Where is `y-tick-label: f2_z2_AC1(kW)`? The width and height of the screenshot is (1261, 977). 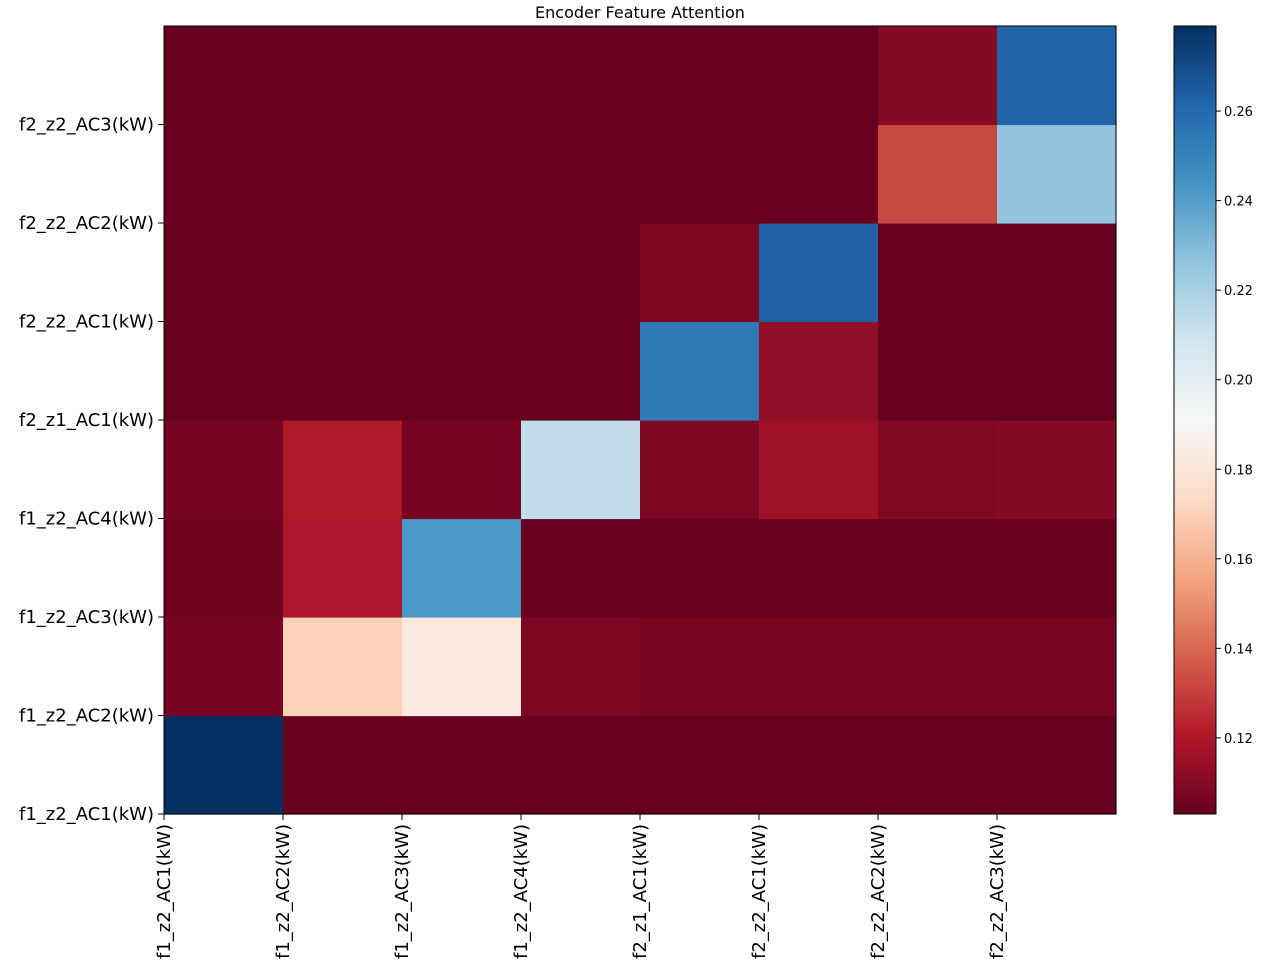
y-tick-label: f2_z2_AC1(kW) is located at coordinates (86, 322).